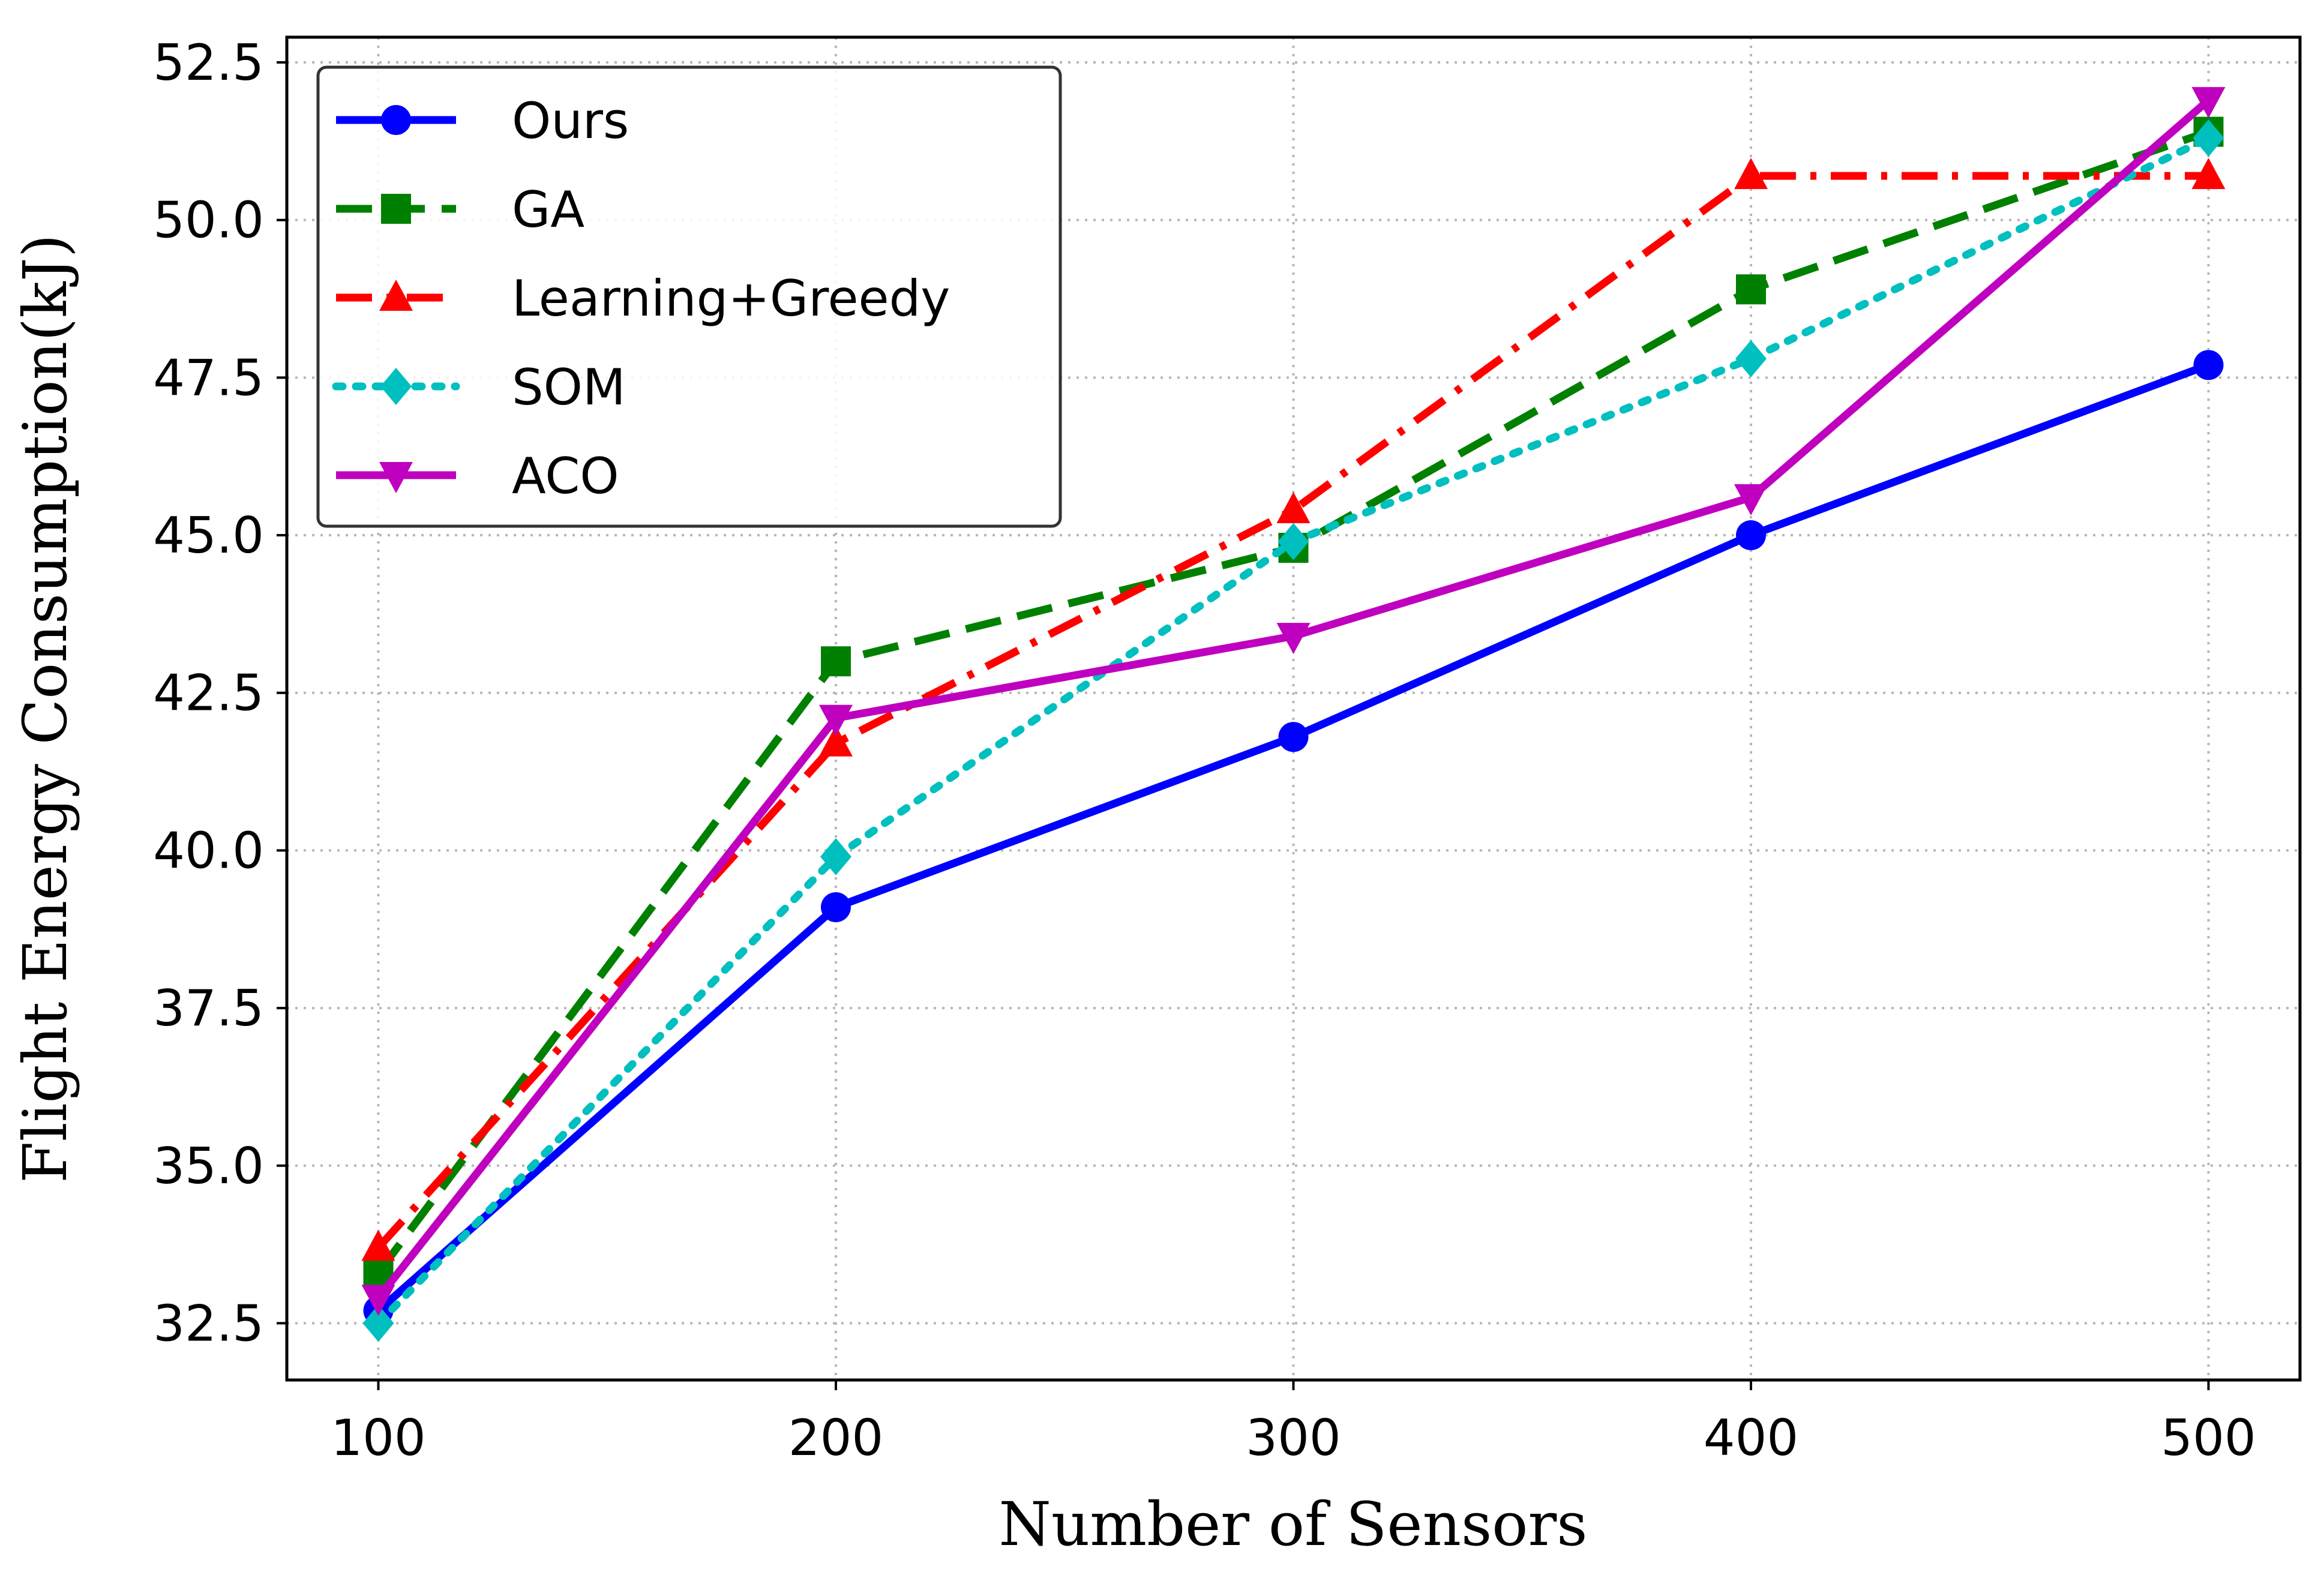 This screenshot has width=2324, height=1593. I want to click on legend: Ours GA Learning+Greedy SOM ACO, so click(689, 296).